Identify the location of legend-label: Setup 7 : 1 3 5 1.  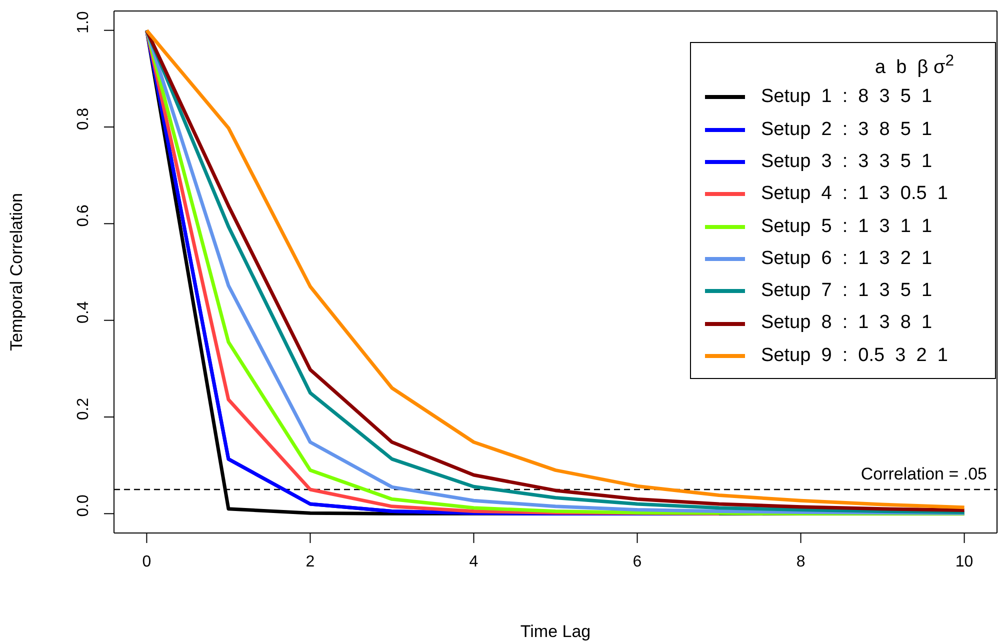
(846, 291).